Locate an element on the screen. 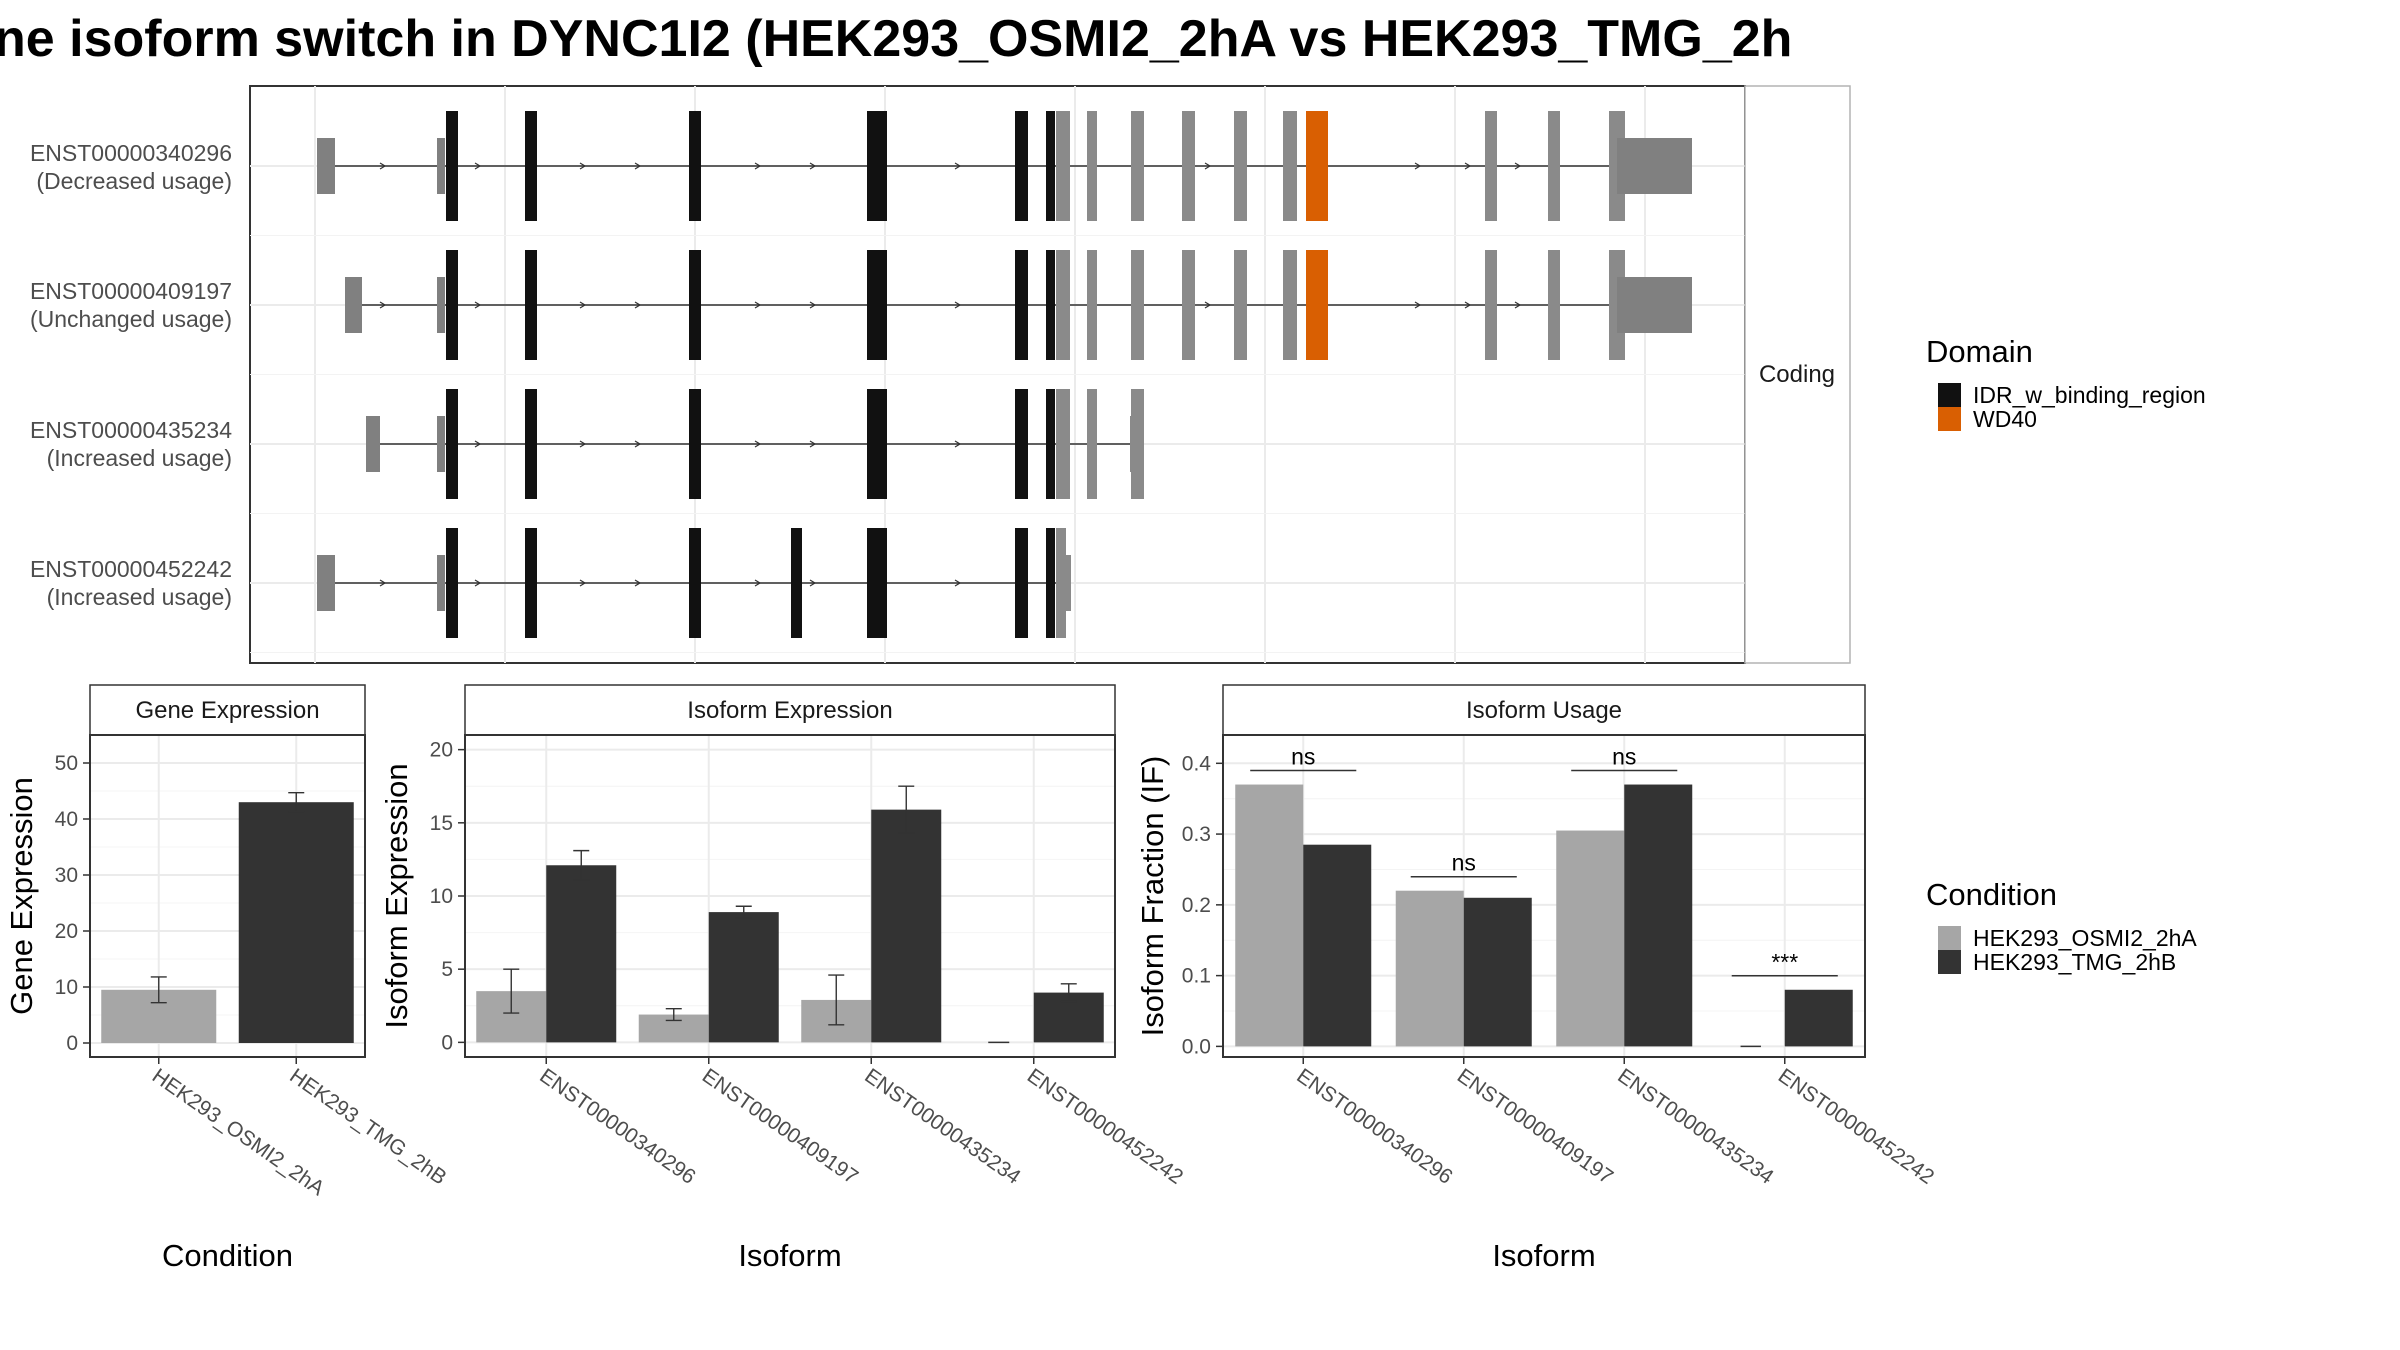 Image resolution: width=2400 pixels, height=1350 pixels. wd40-domain-exon is located at coordinates (1317, 305).